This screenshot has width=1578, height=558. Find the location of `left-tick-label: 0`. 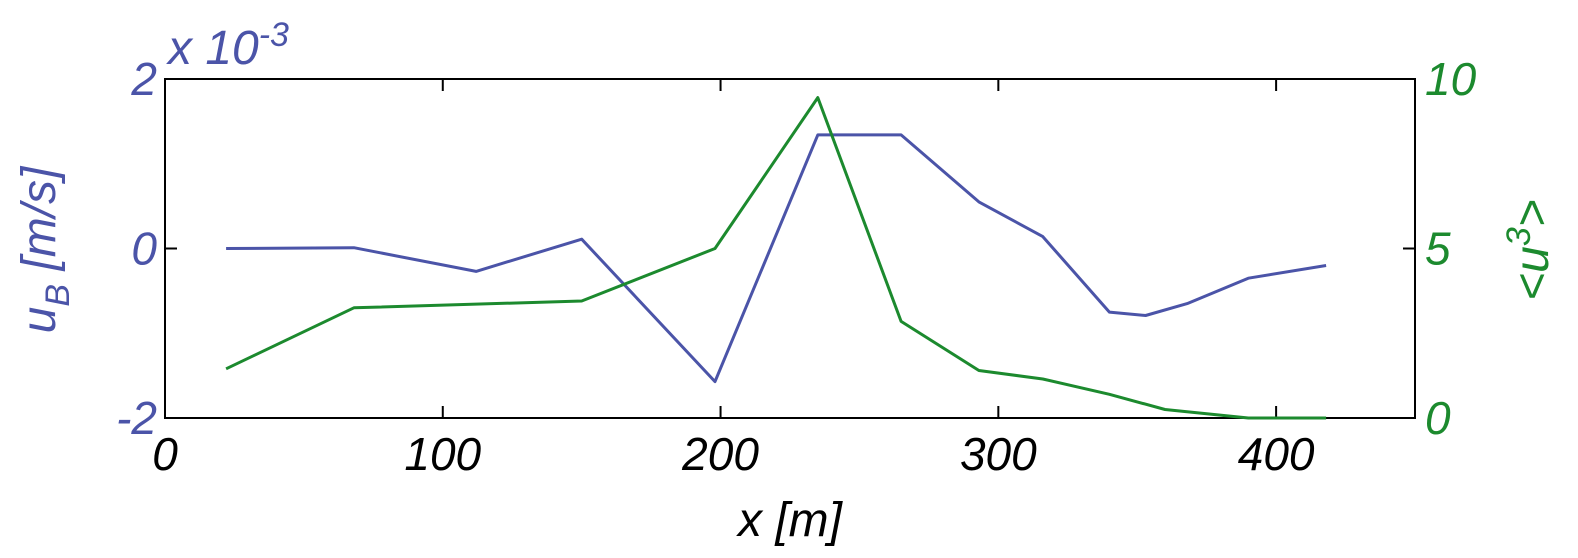

left-tick-label: 0 is located at coordinates (144, 249).